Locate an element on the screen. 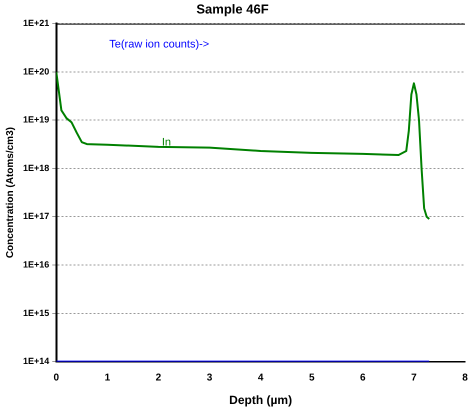 The height and width of the screenshot is (412, 475). x-tick-label: 2 is located at coordinates (159, 378).